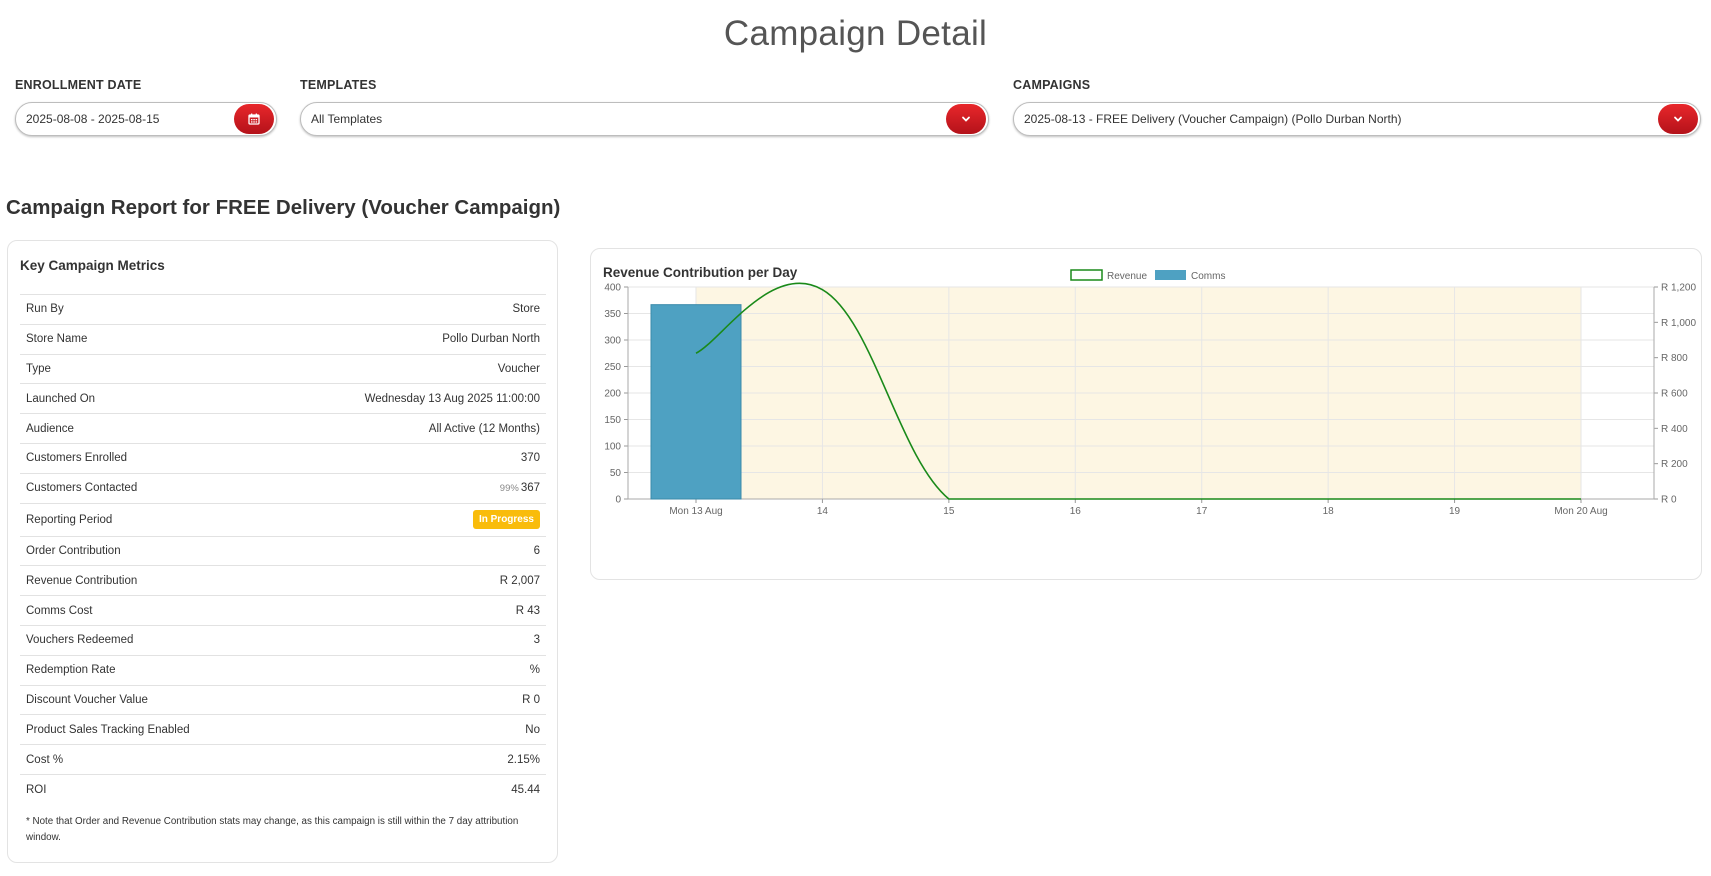 This screenshot has height=876, width=1711. Describe the element at coordinates (82, 488) in the screenshot. I see `metric-label: Customers Contacted` at that location.